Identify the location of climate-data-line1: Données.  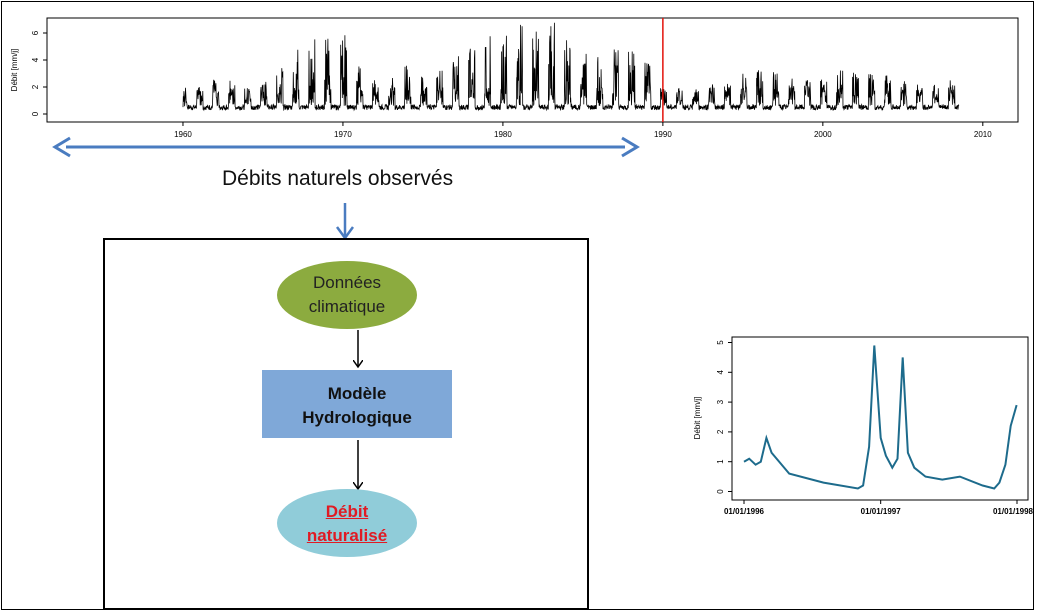
(347, 282).